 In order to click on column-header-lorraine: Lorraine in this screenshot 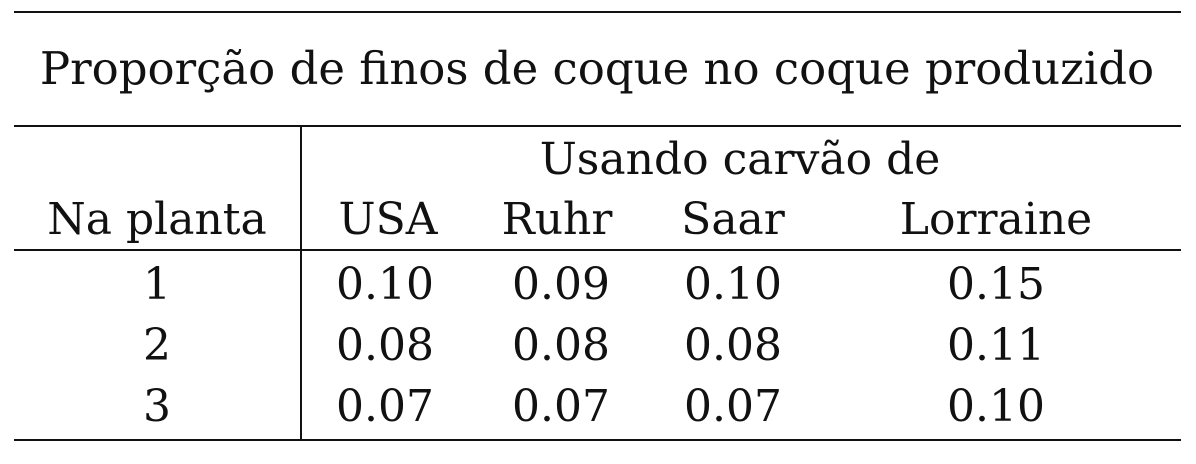, I will do `click(996, 219)`.